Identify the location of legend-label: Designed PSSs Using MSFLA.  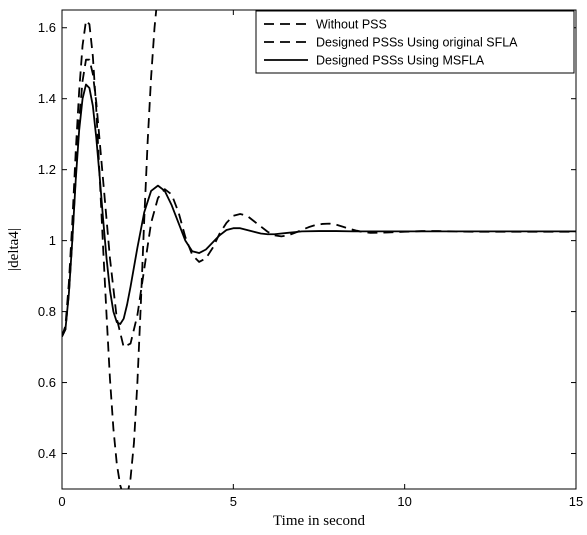
(400, 61).